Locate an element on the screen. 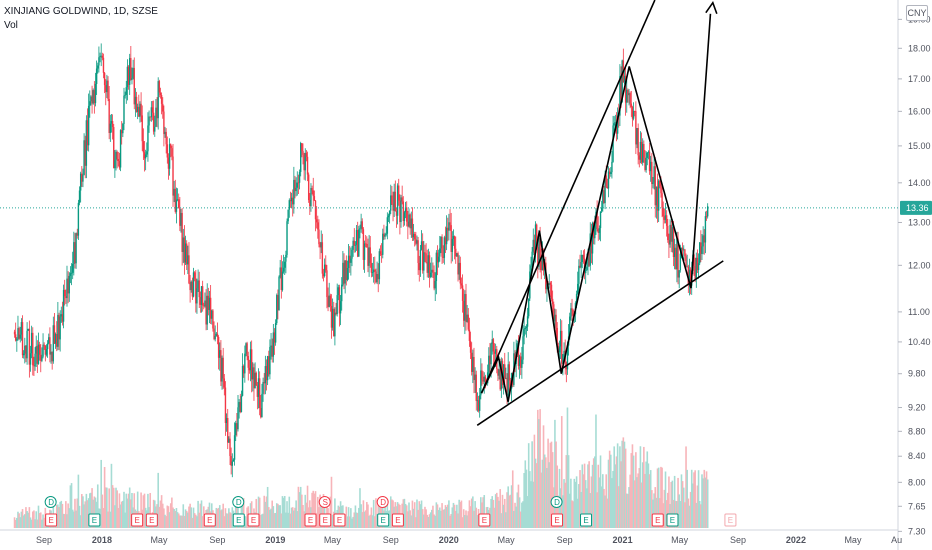 The image size is (932, 550). upper-trendline is located at coordinates (568, 197).